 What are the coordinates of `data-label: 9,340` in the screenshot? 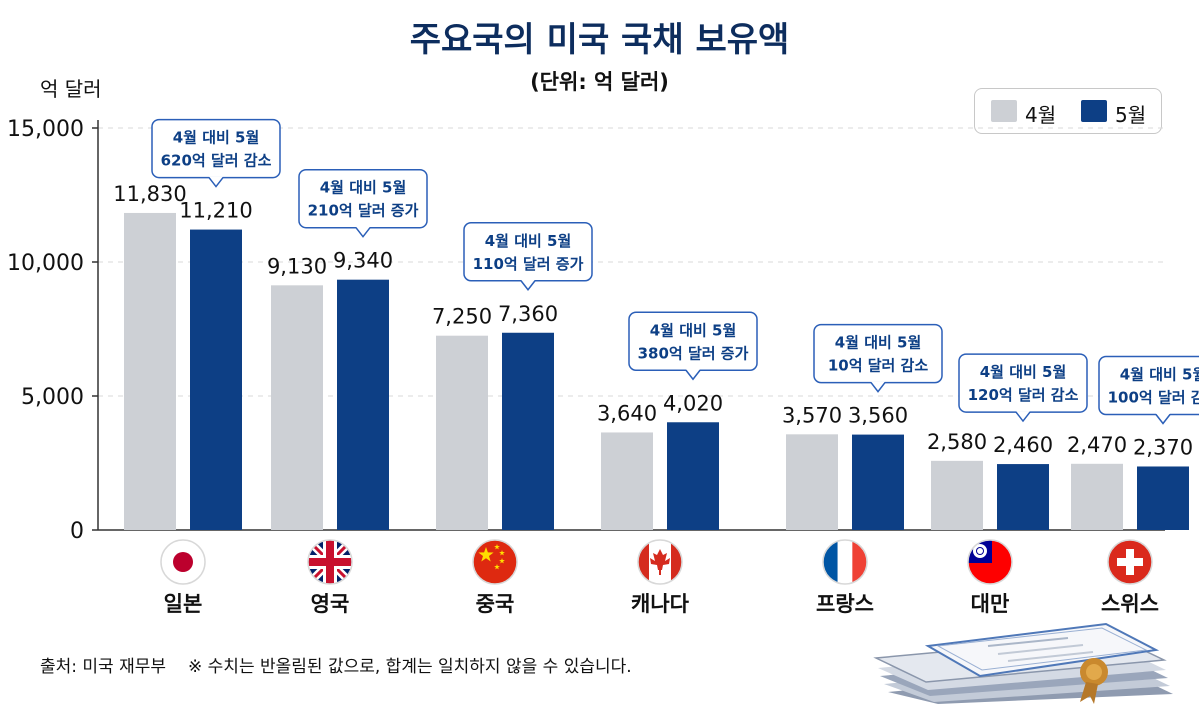 It's located at (363, 261).